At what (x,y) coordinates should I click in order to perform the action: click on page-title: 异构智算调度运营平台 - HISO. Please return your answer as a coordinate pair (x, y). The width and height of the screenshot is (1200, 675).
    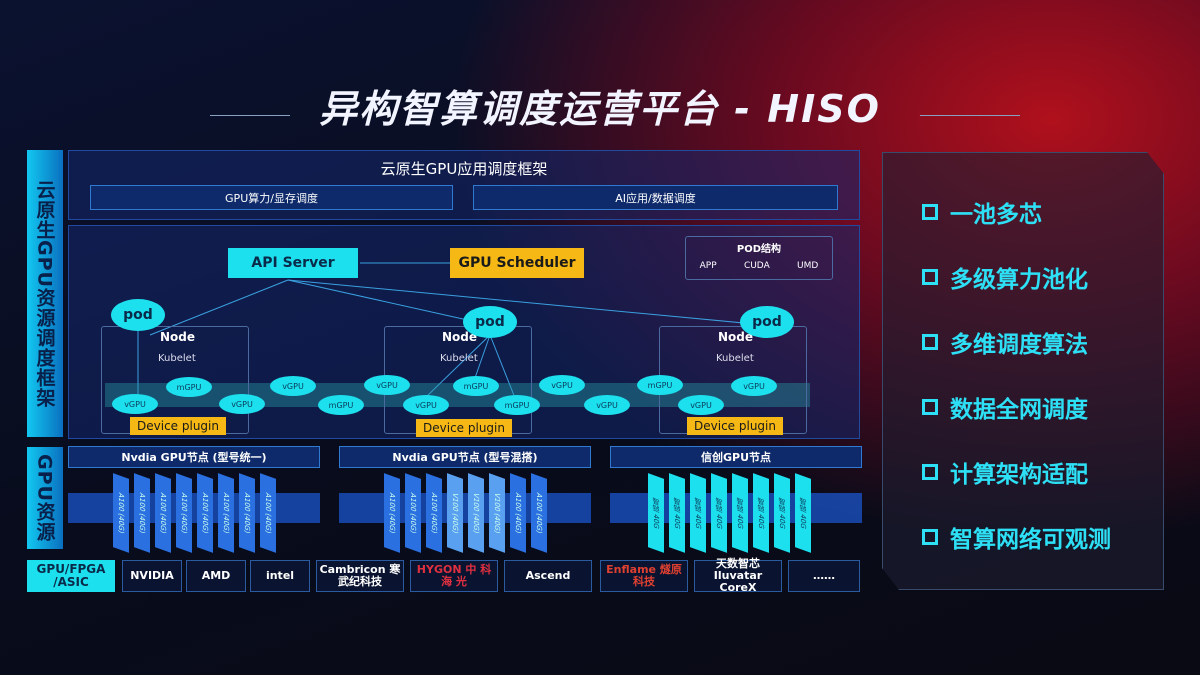
    Looking at the image, I should click on (600, 109).